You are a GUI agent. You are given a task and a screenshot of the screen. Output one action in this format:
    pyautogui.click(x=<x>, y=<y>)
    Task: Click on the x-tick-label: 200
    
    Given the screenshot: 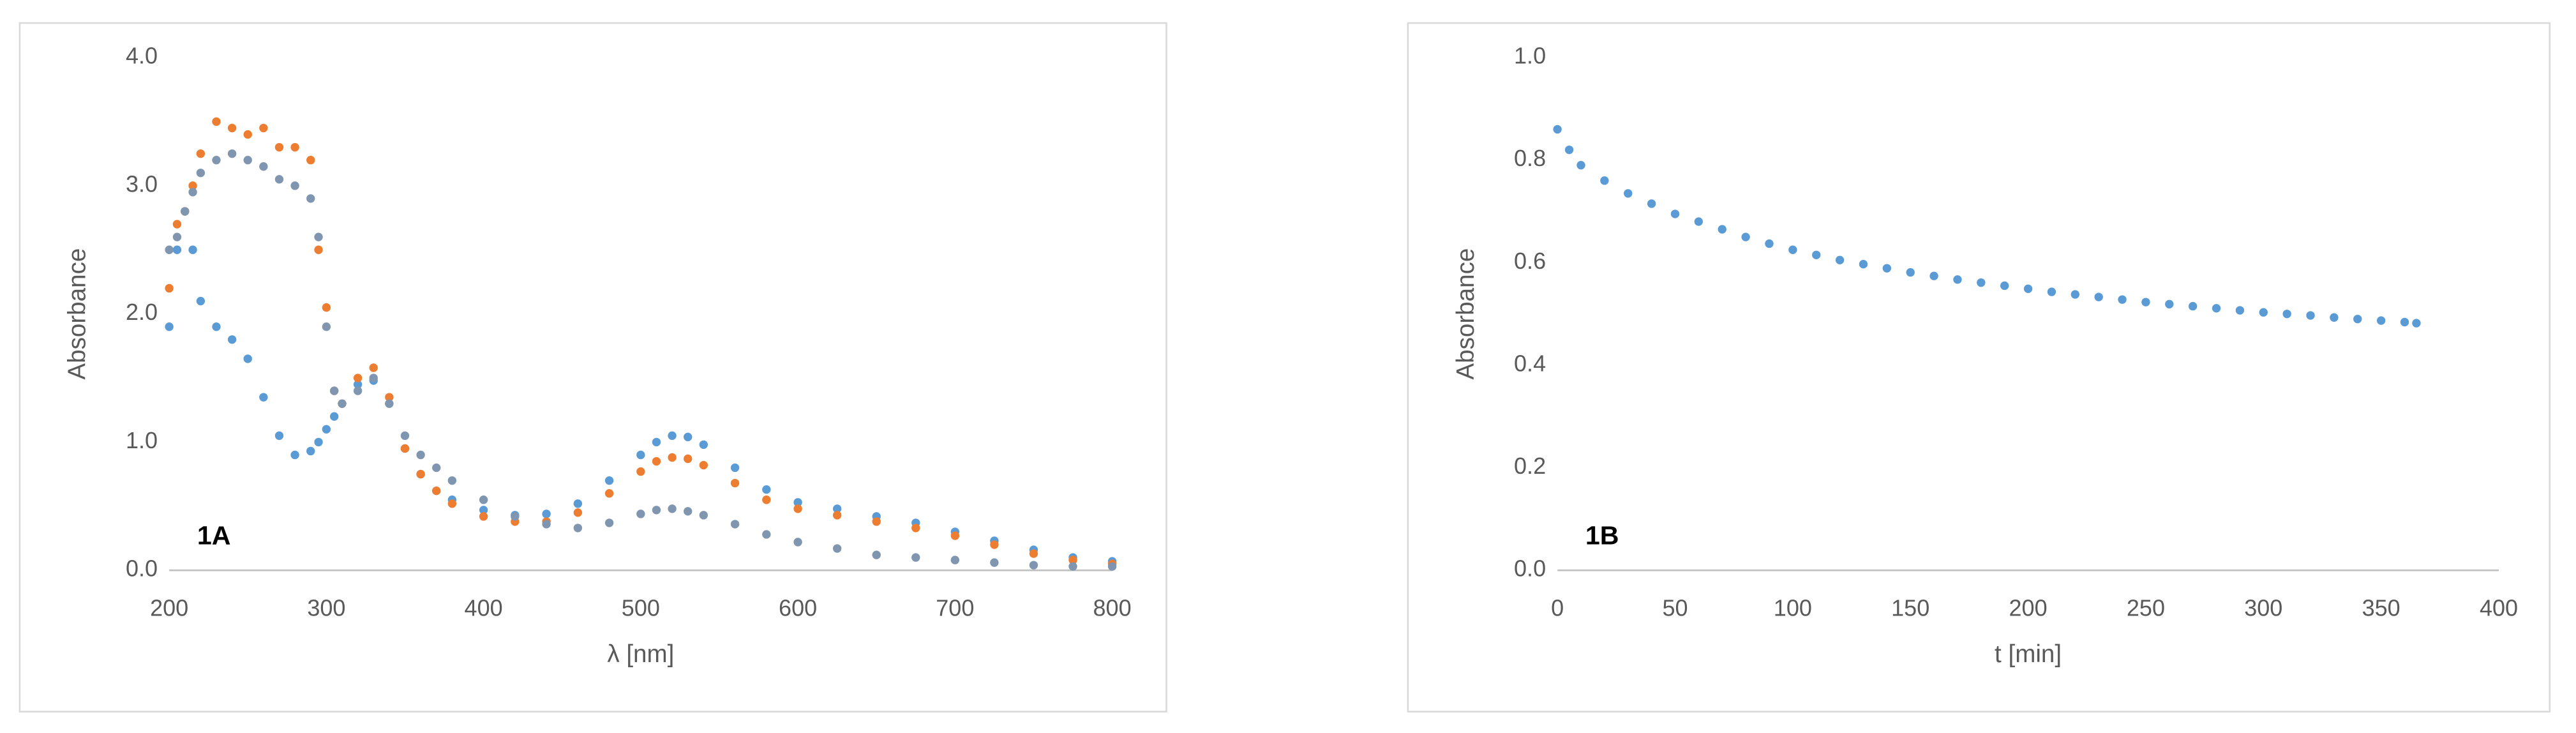 What is the action you would take?
    pyautogui.click(x=2028, y=607)
    